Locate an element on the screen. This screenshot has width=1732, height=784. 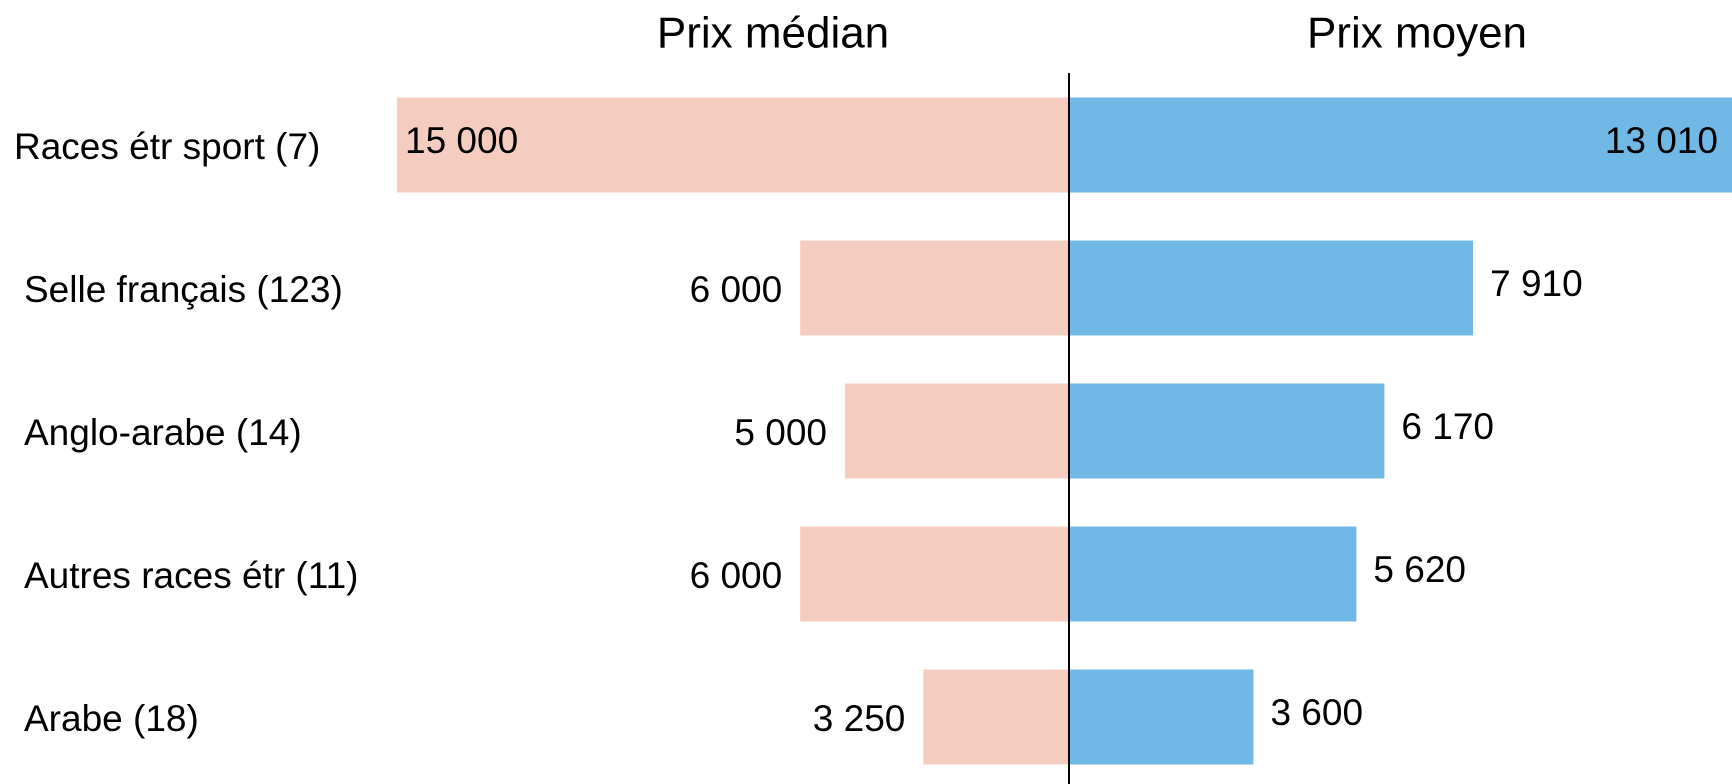
value-label: 15 000 is located at coordinates (461, 140).